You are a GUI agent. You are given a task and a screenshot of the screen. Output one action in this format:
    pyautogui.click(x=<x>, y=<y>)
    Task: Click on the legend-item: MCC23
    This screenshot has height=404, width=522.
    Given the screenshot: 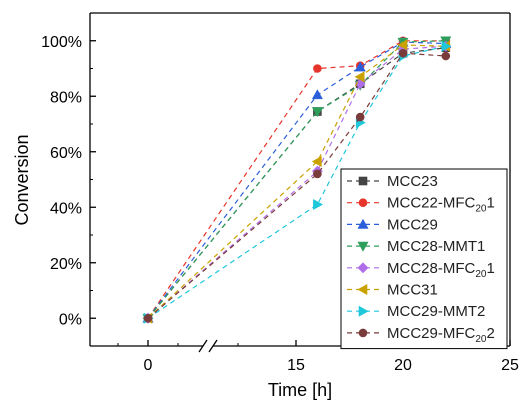 What is the action you would take?
    pyautogui.click(x=392, y=181)
    